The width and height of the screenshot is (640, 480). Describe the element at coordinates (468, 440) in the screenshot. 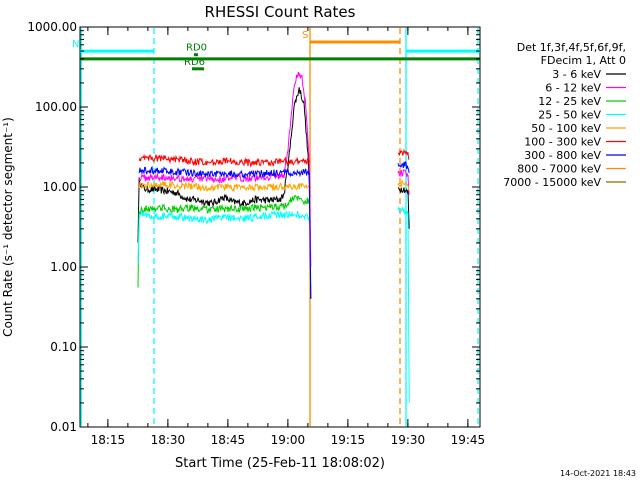

I see `x-tick-label: 19:45` at that location.